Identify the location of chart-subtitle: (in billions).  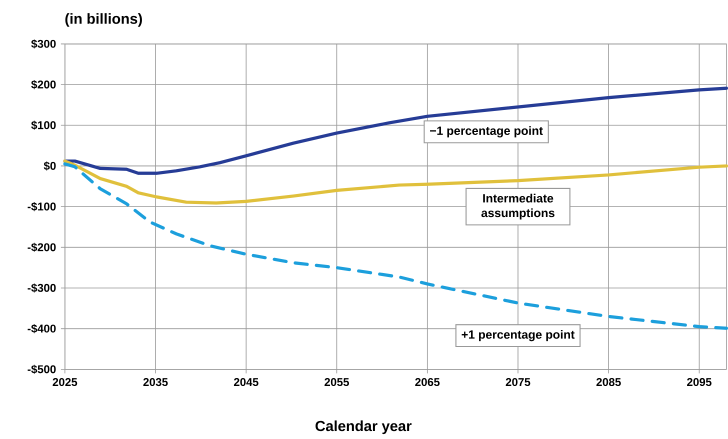
(103, 20).